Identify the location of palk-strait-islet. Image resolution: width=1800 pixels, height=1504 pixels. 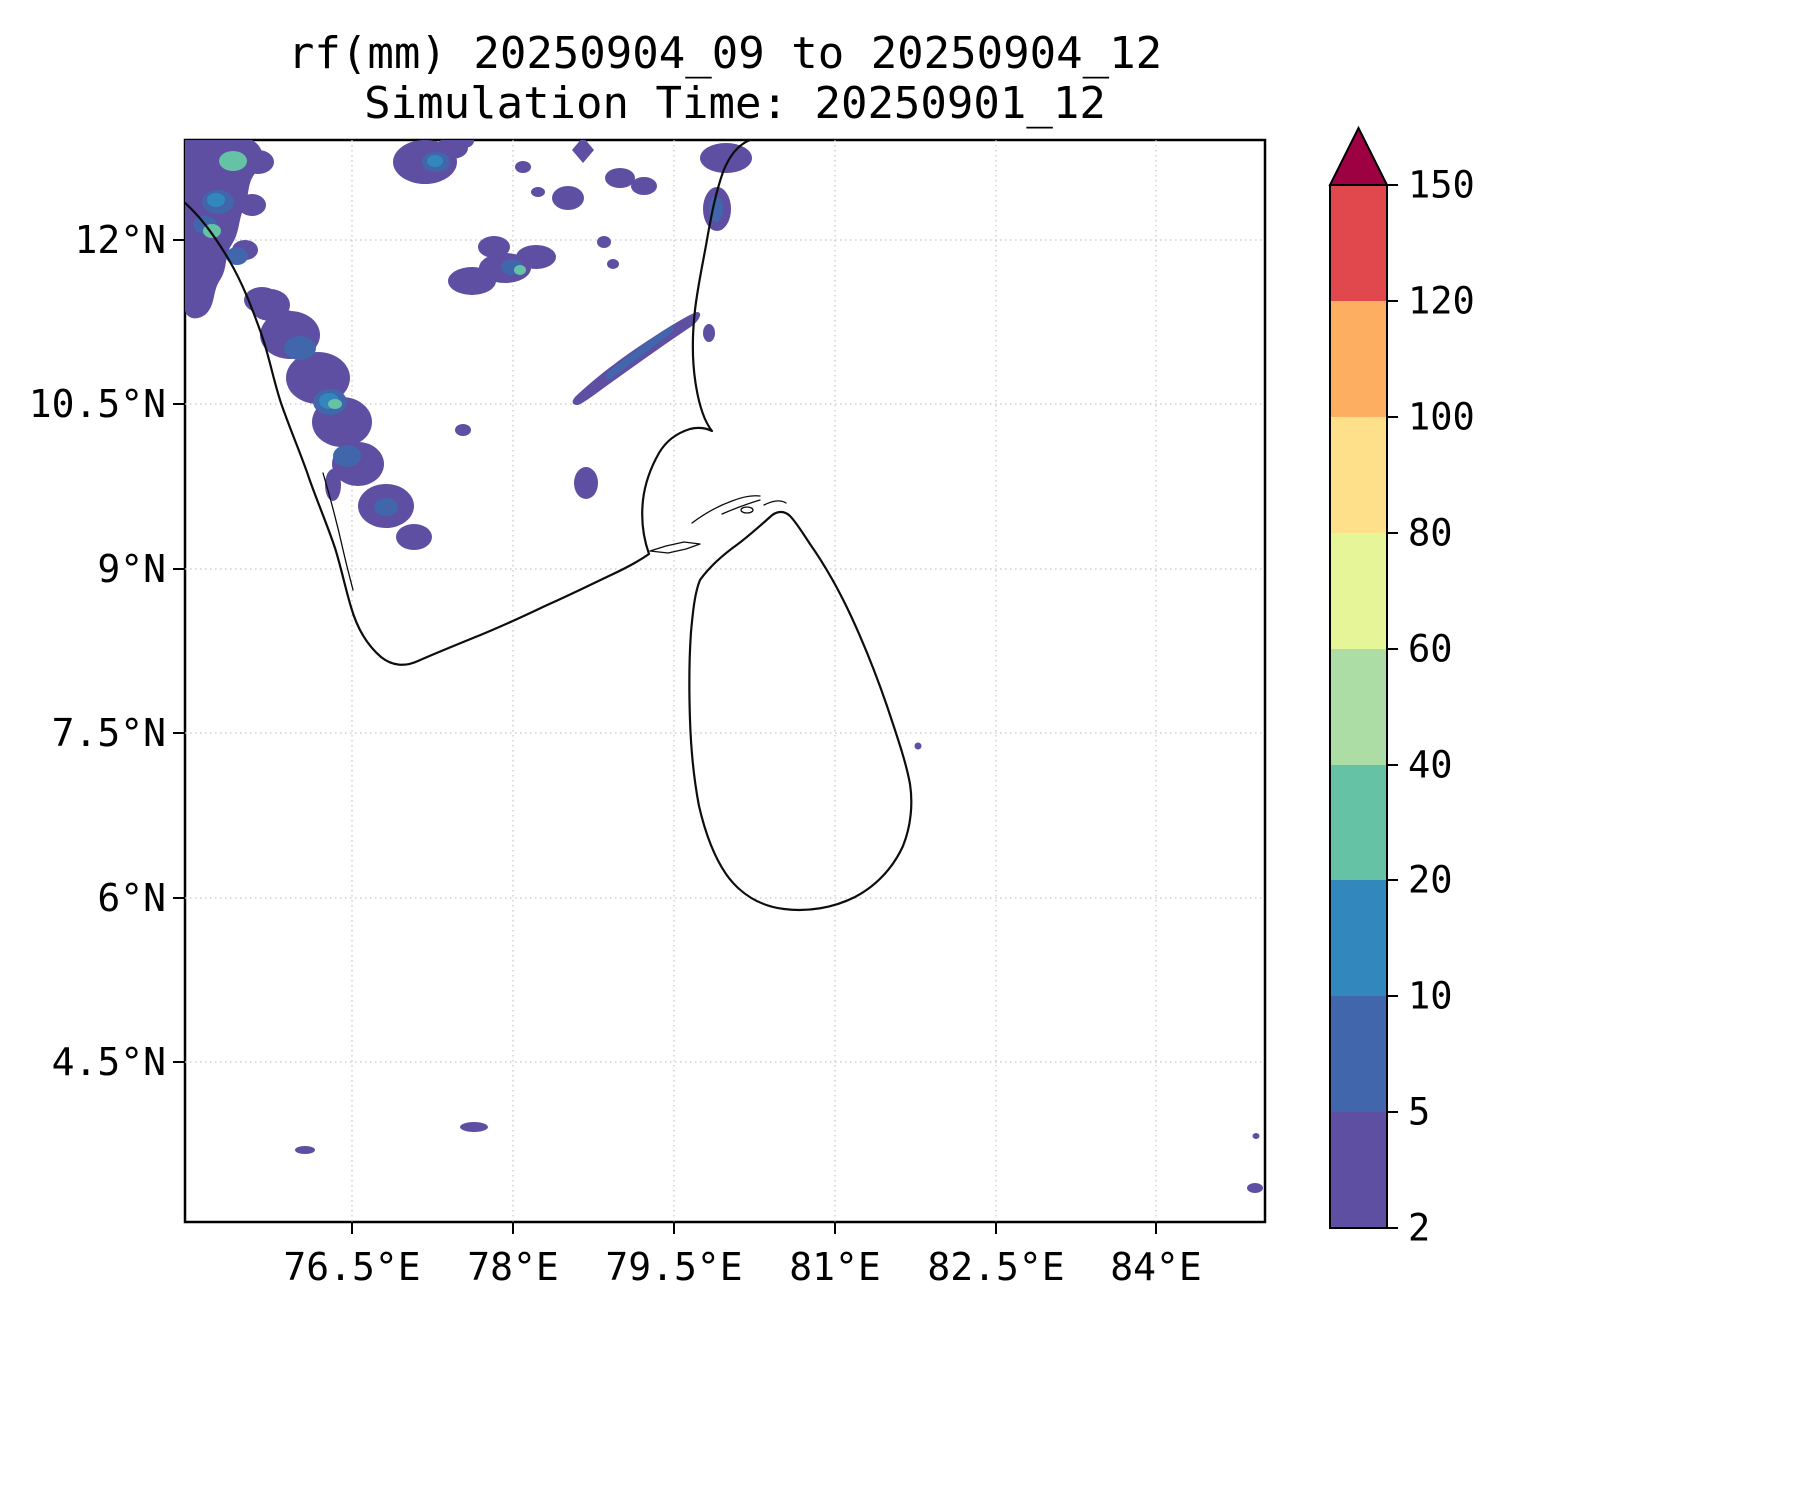
(747, 510).